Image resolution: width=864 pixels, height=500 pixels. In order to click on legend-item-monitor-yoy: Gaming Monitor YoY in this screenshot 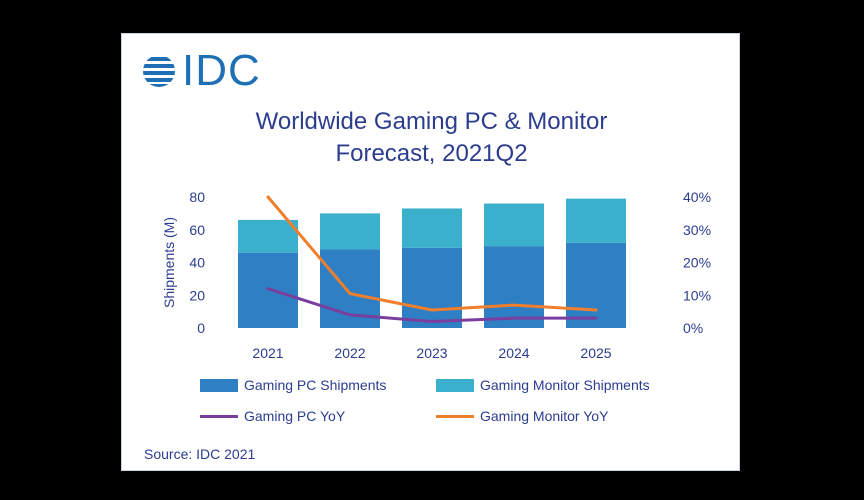, I will do `click(522, 416)`.